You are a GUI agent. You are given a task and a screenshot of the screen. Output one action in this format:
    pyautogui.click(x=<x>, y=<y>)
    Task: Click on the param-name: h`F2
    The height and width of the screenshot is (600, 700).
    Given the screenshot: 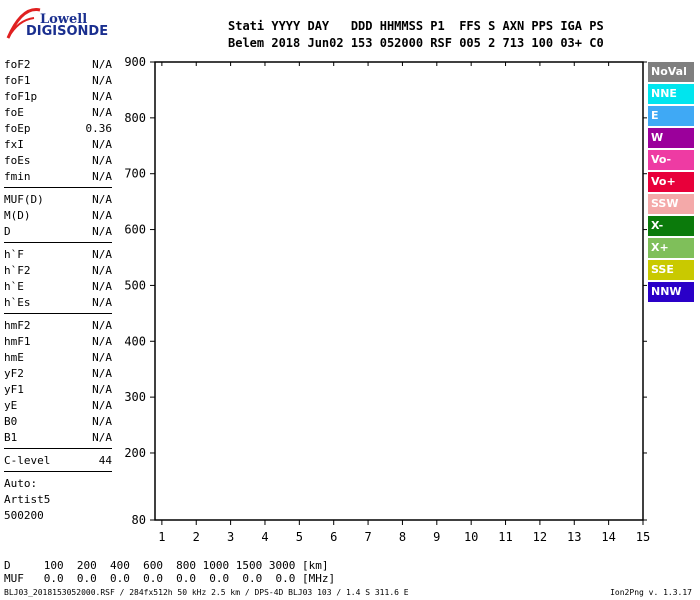 What is the action you would take?
    pyautogui.click(x=17, y=270)
    